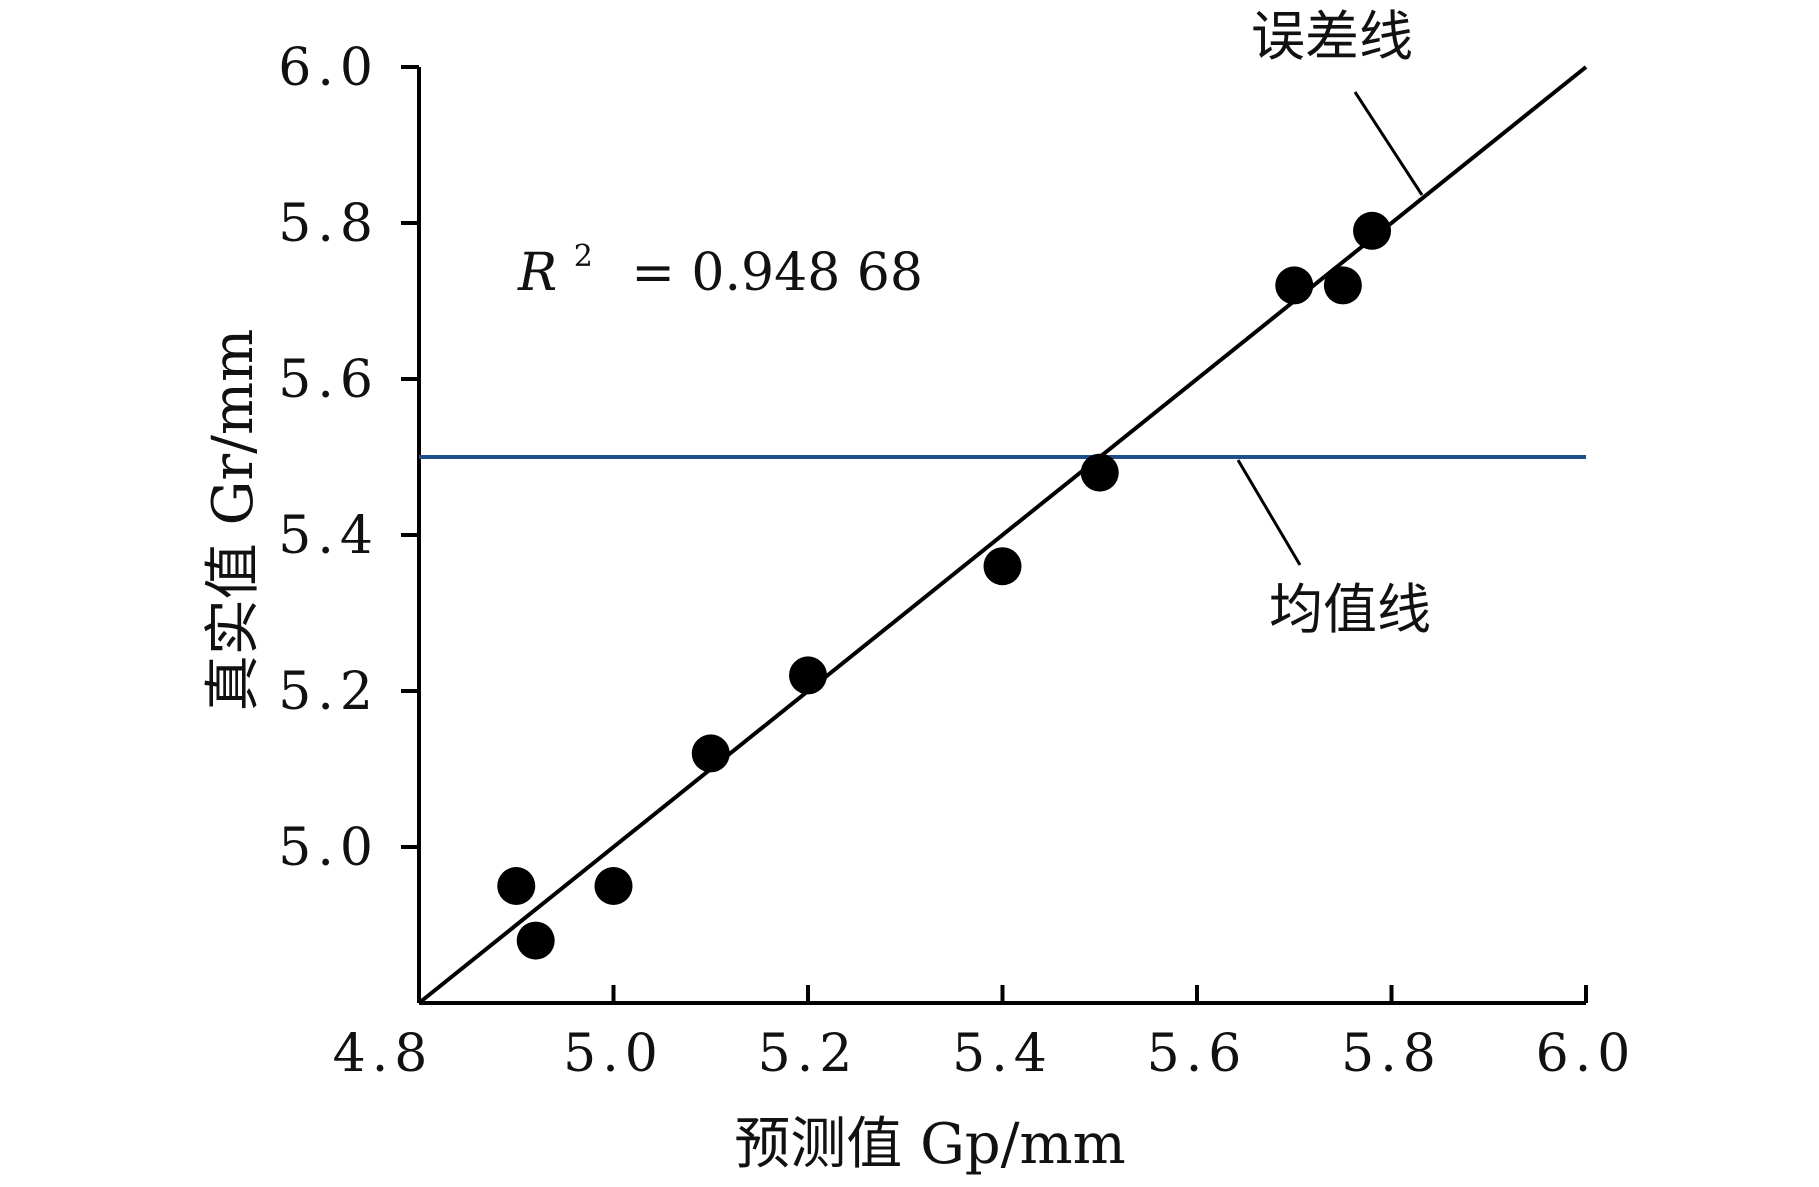 This screenshot has height=1187, width=1819. I want to click on x-tick-label: 5.8, so click(1391, 1054).